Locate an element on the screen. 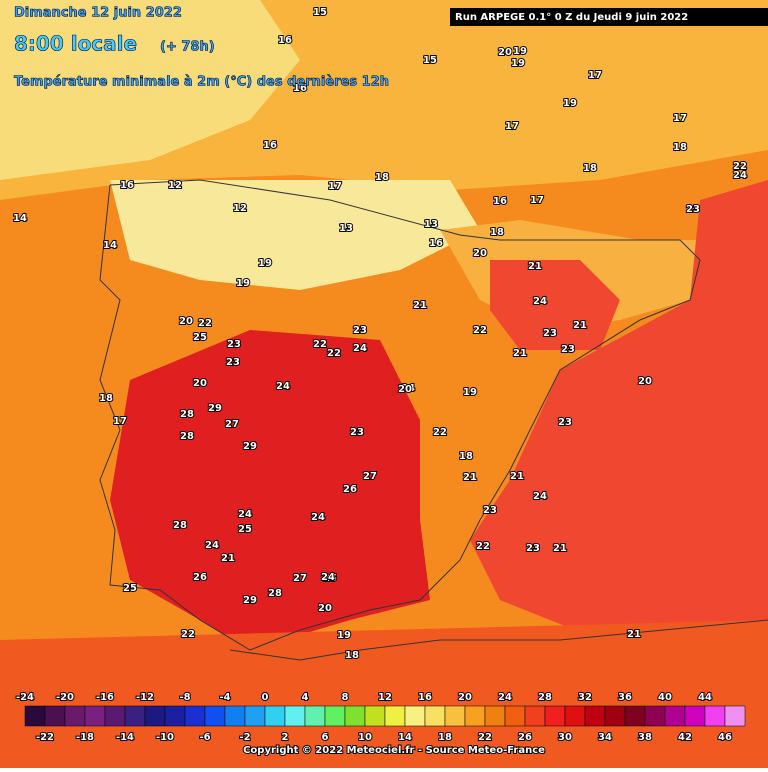 This screenshot has width=768, height=772. scale-tick-label: 22 is located at coordinates (485, 737).